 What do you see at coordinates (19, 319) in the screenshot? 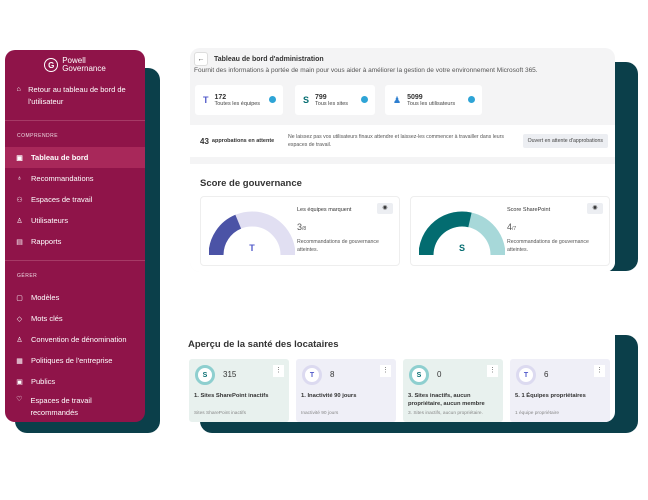
I see `tag-icon: ◇` at bounding box center [19, 319].